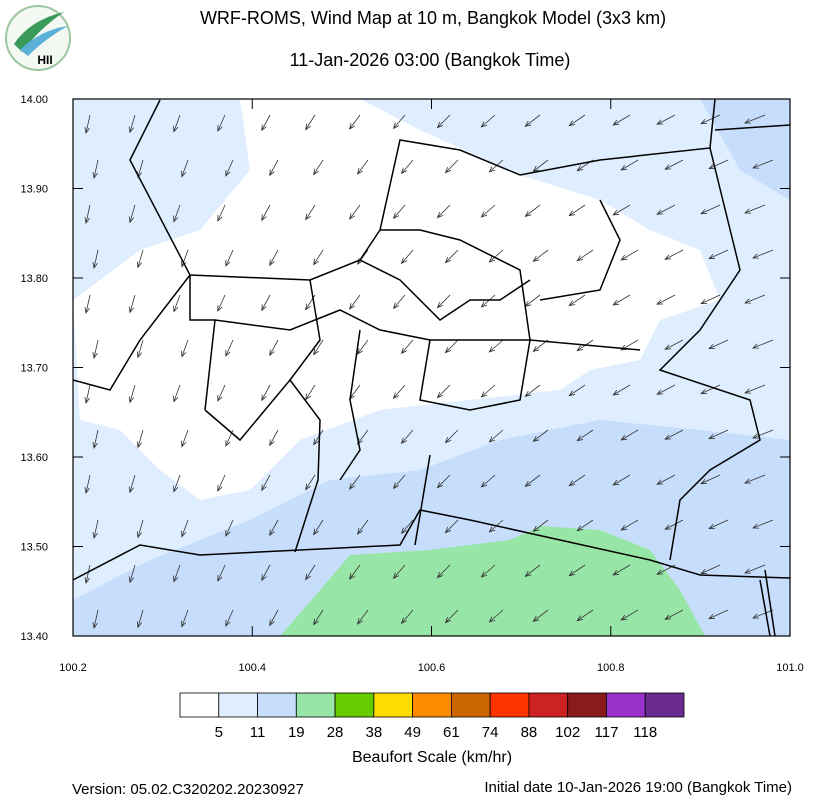  What do you see at coordinates (432, 668) in the screenshot?
I see `x-tick-label: 100.6` at bounding box center [432, 668].